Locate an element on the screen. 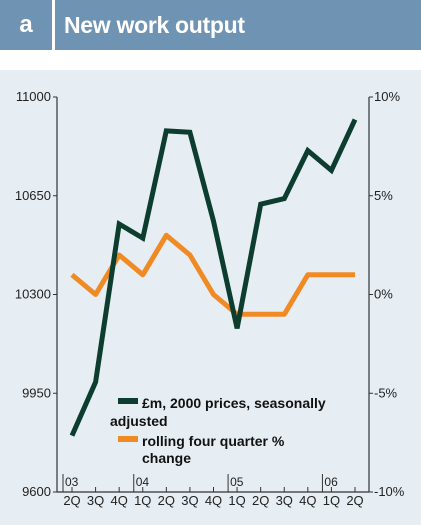  year-label: 03 is located at coordinates (72, 482).